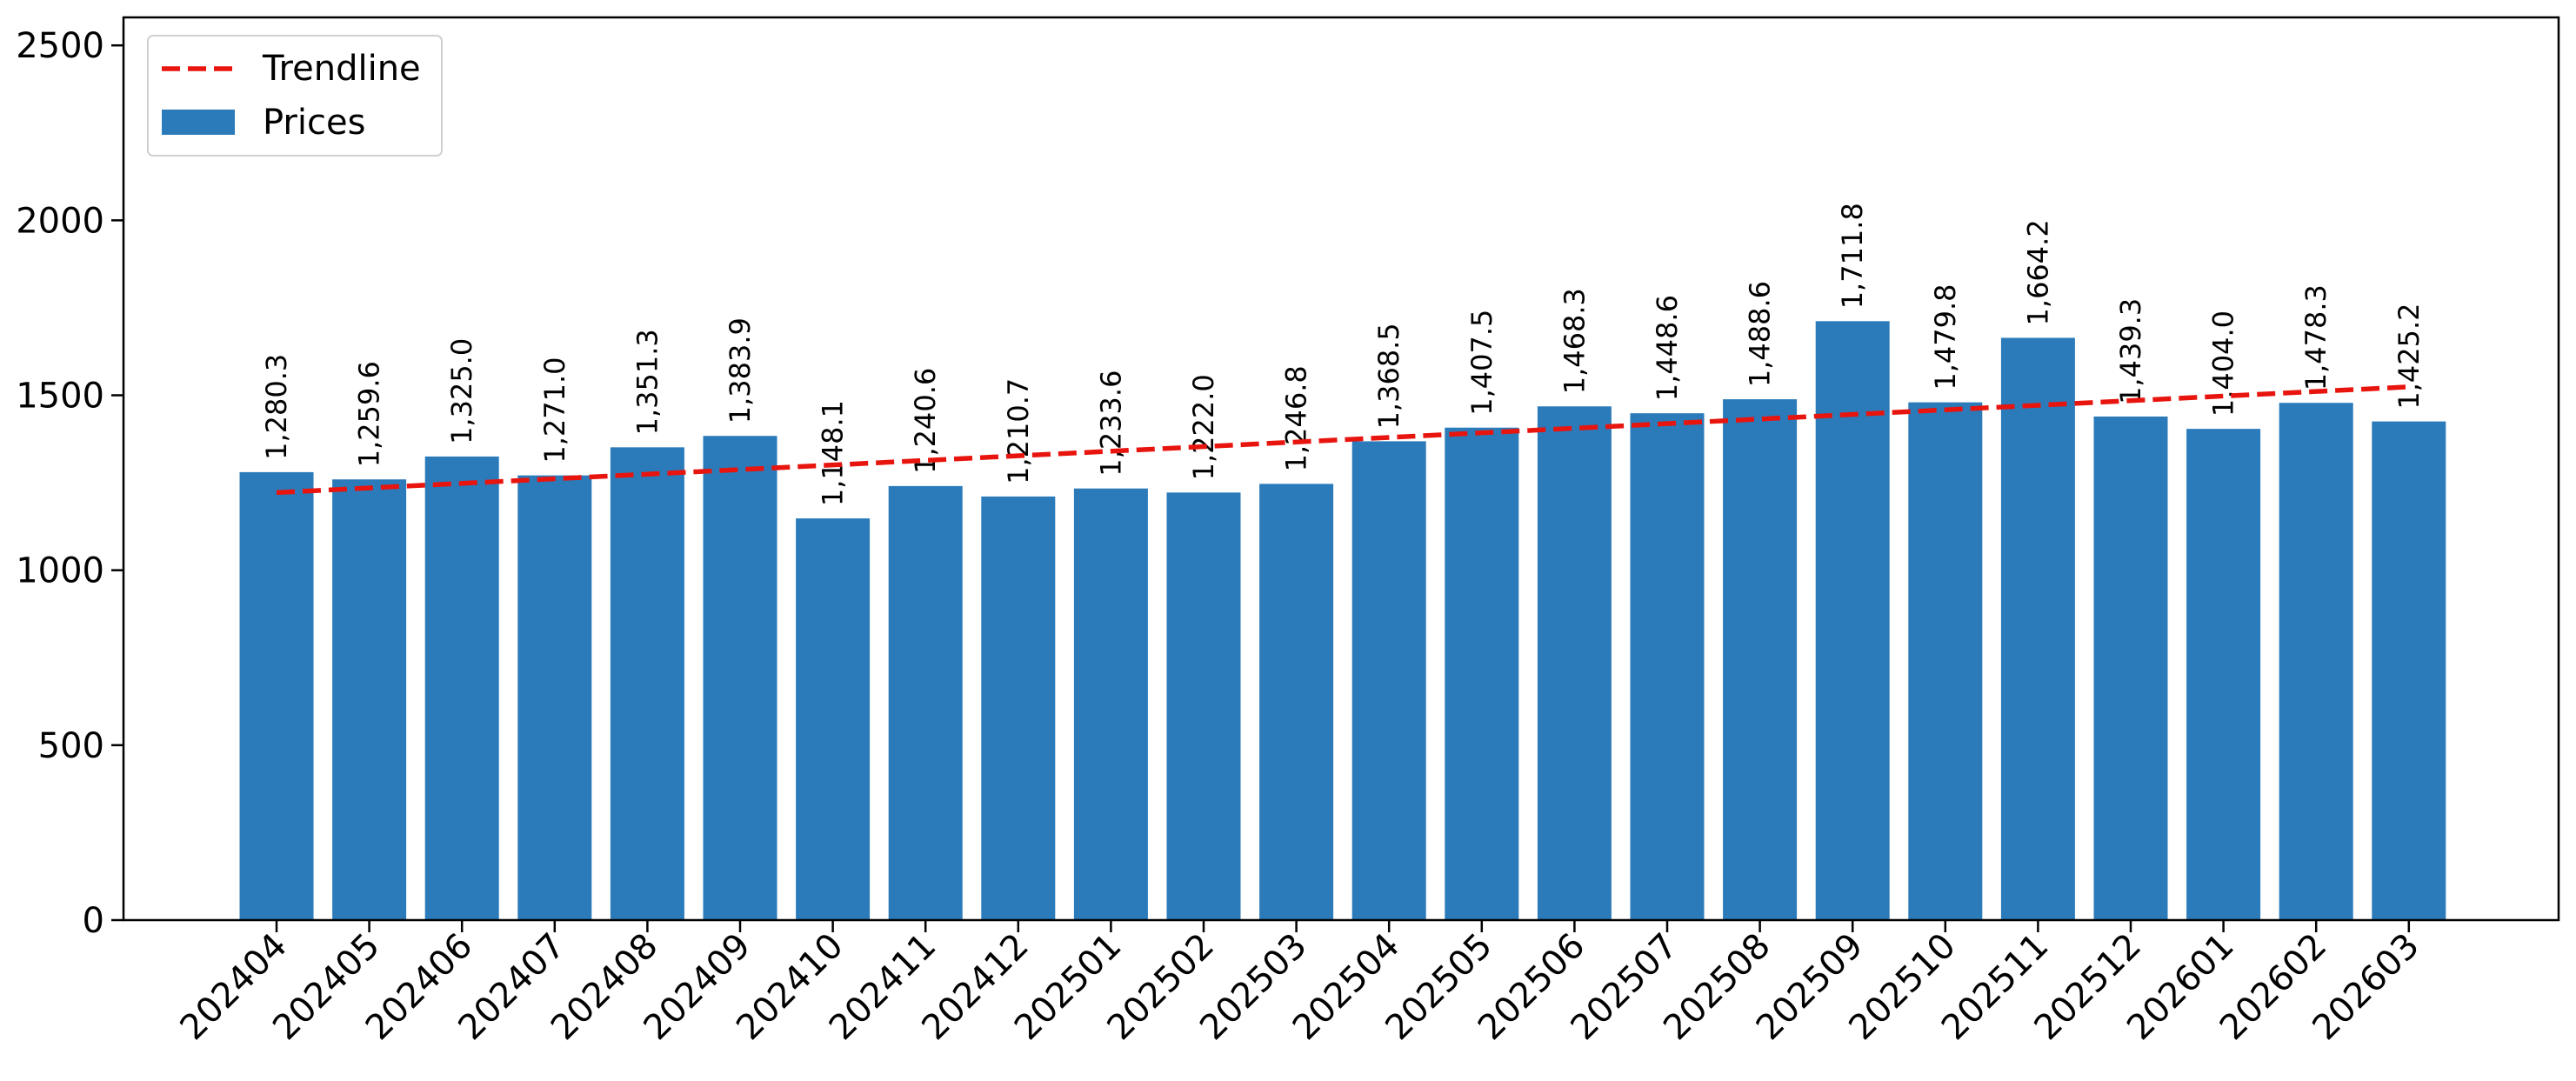  I want to click on y-tick-label: 0, so click(93, 921).